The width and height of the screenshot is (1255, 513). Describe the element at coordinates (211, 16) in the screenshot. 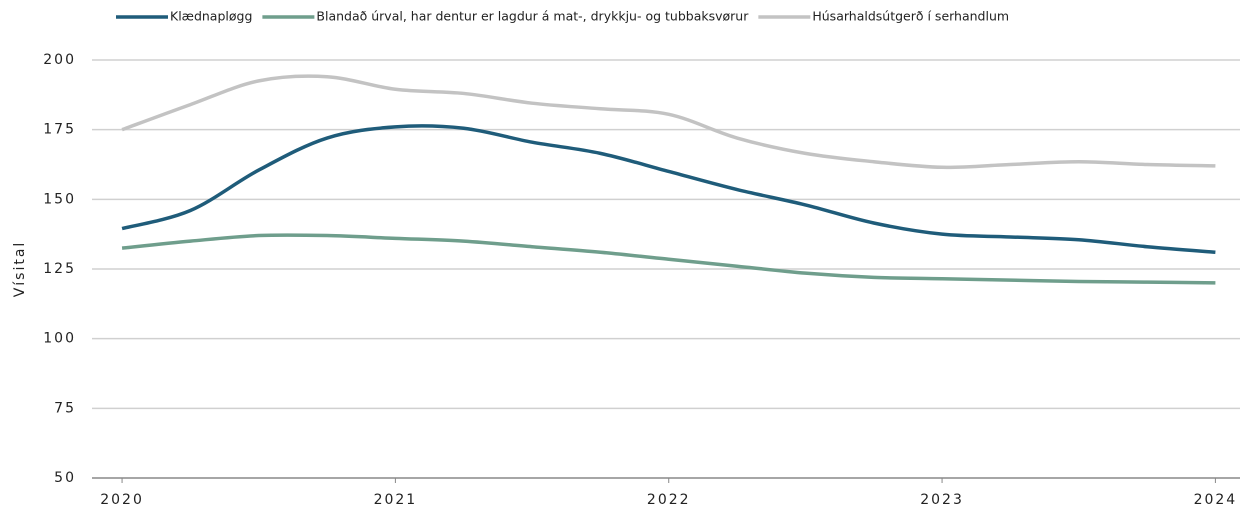

I see `legend-label: Klædnapløgg` at that location.